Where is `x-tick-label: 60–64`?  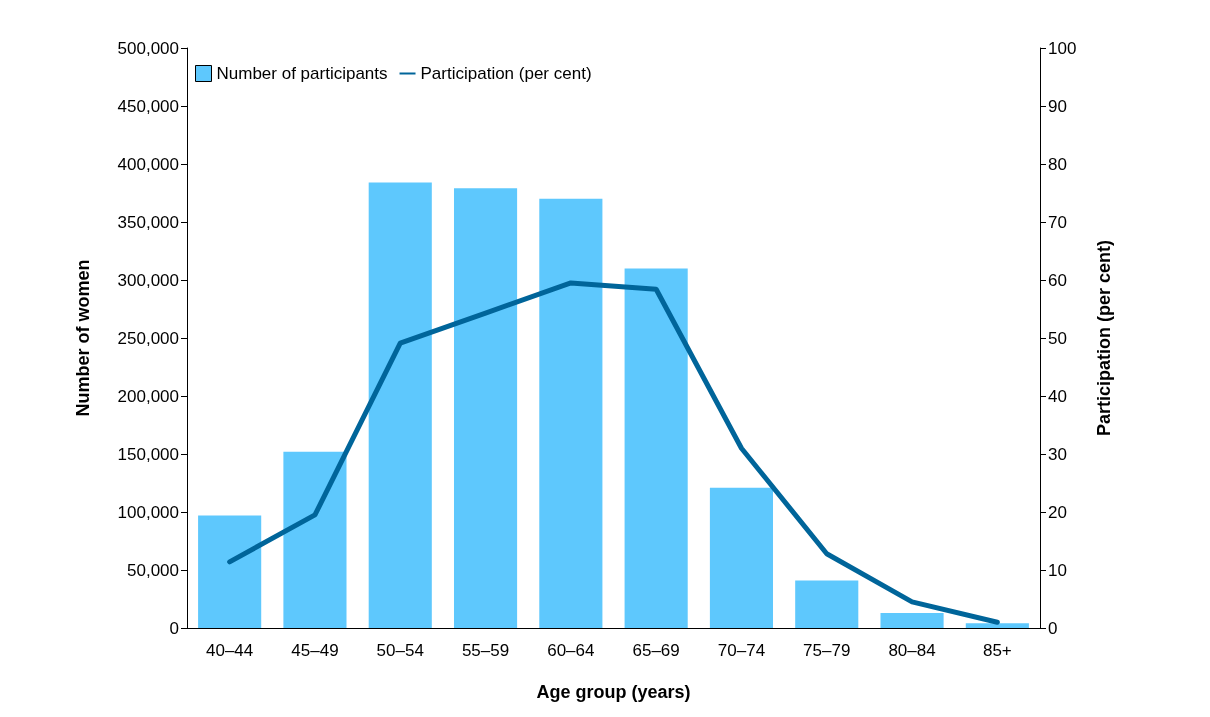 x-tick-label: 60–64 is located at coordinates (571, 650).